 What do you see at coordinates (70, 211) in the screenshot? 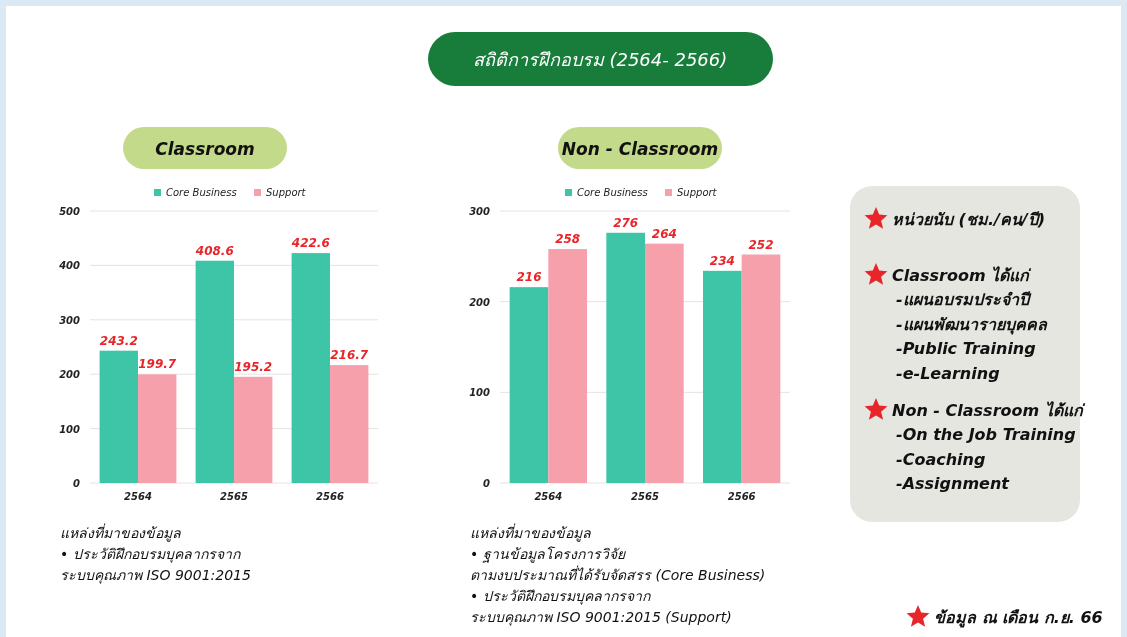
I see `y-tick-label: 500` at bounding box center [70, 211].